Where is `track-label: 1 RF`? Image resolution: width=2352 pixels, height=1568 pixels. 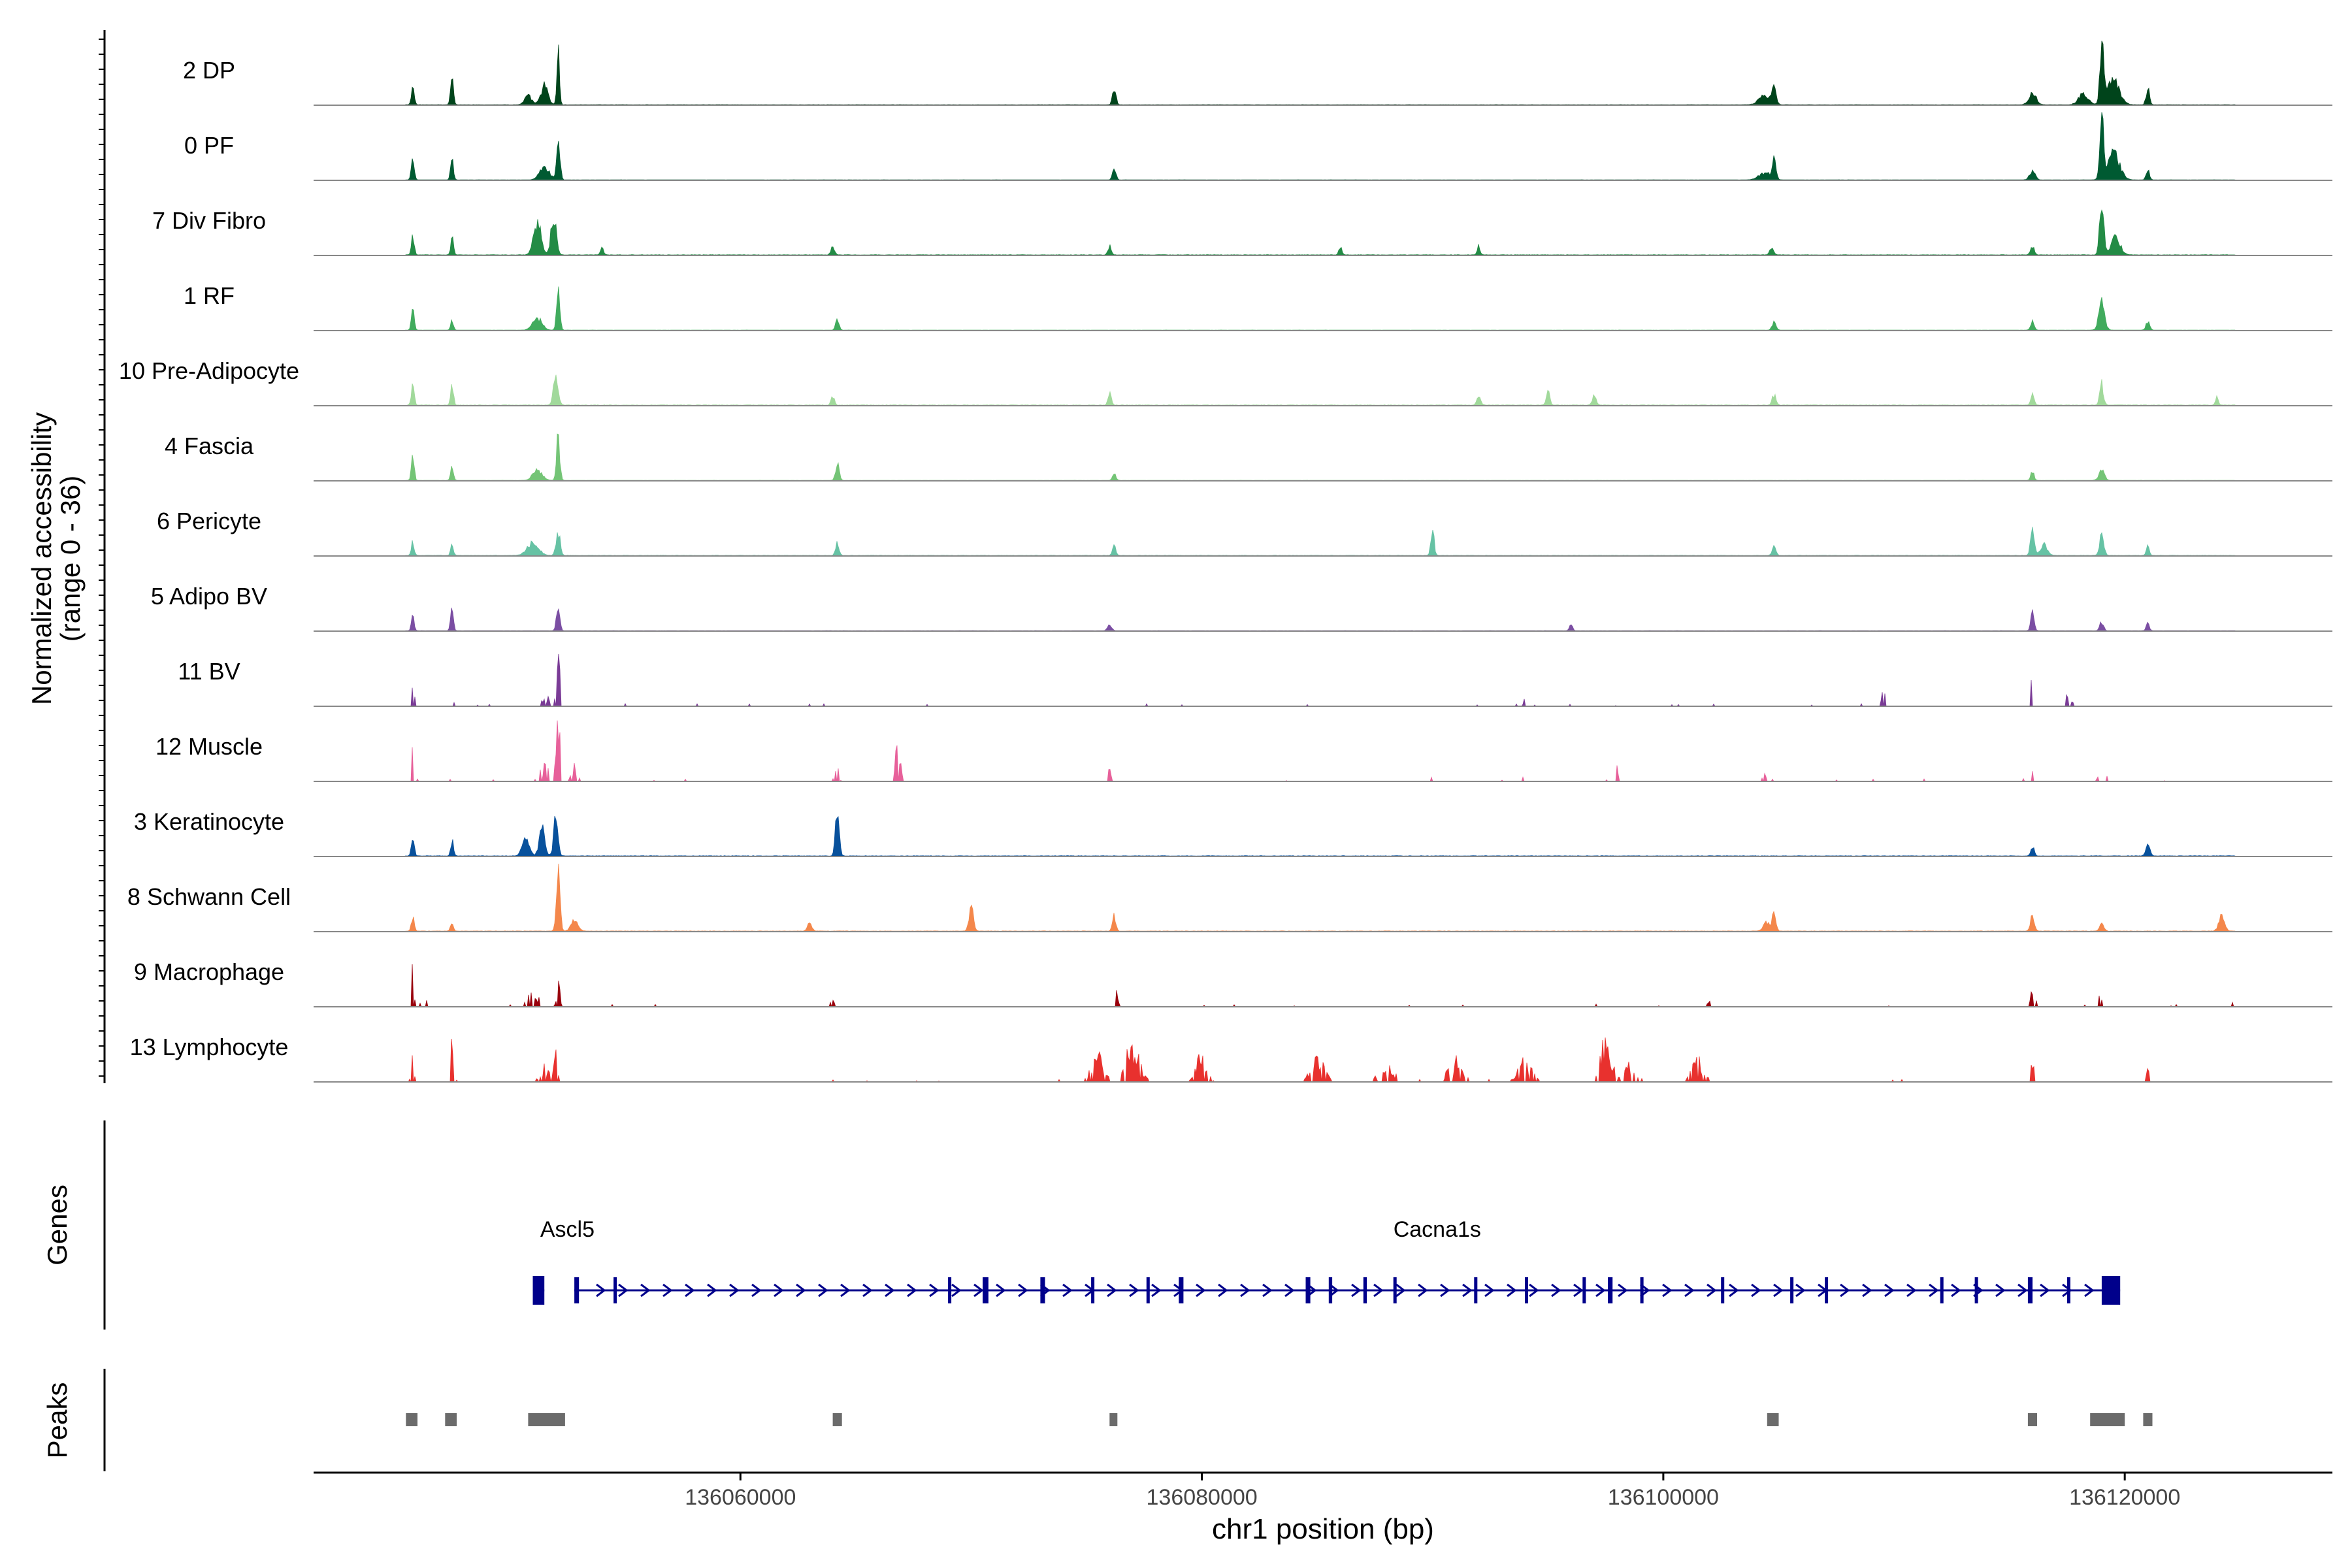
track-label: 1 RF is located at coordinates (209, 295).